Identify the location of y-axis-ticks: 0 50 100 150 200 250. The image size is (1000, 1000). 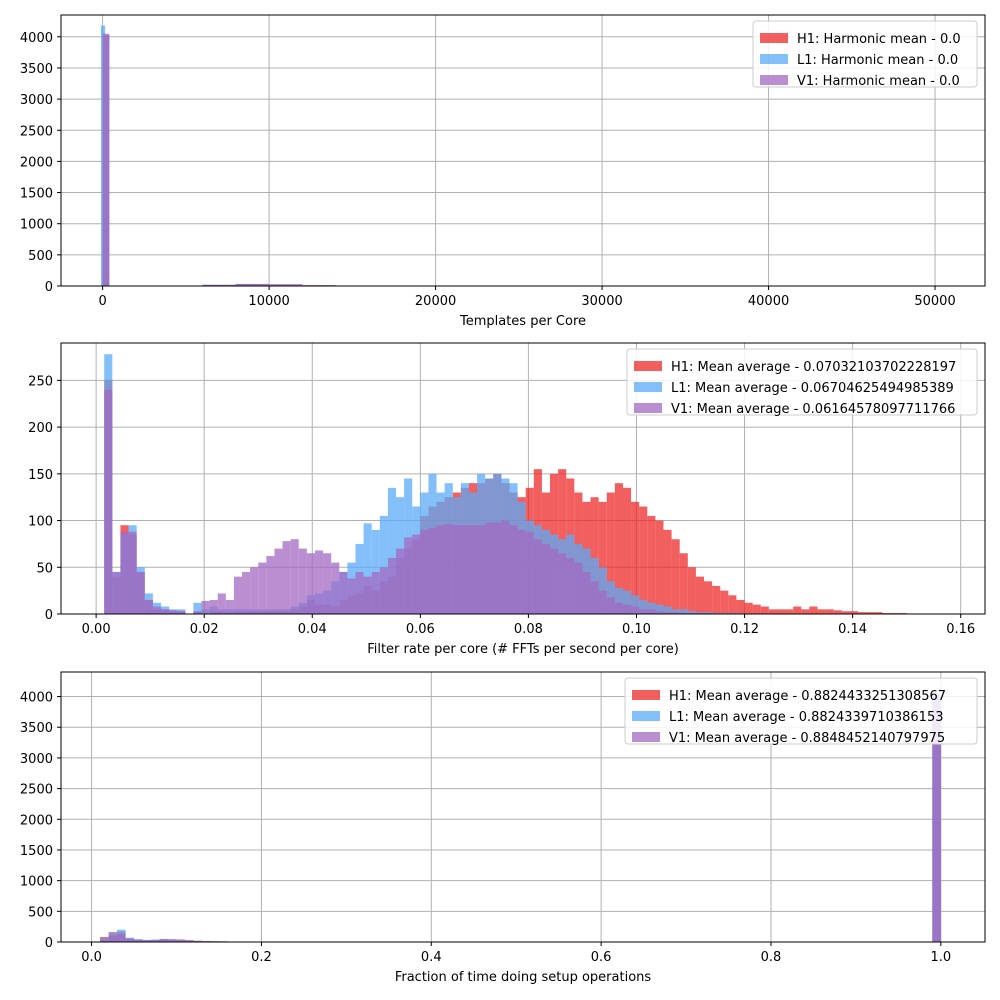
(44, 498).